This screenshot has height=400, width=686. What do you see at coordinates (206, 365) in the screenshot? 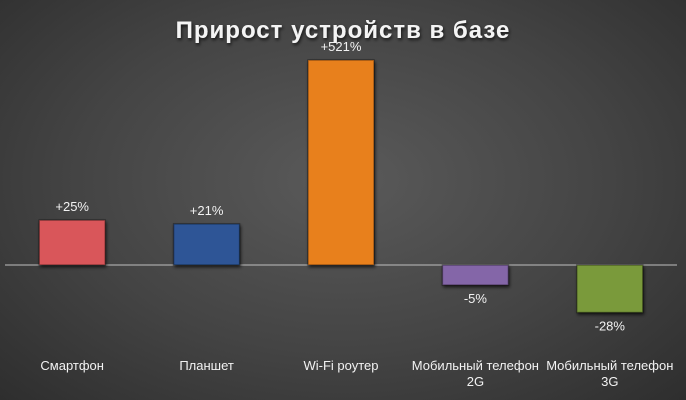
I see `x-tick-label: Планшет` at bounding box center [206, 365].